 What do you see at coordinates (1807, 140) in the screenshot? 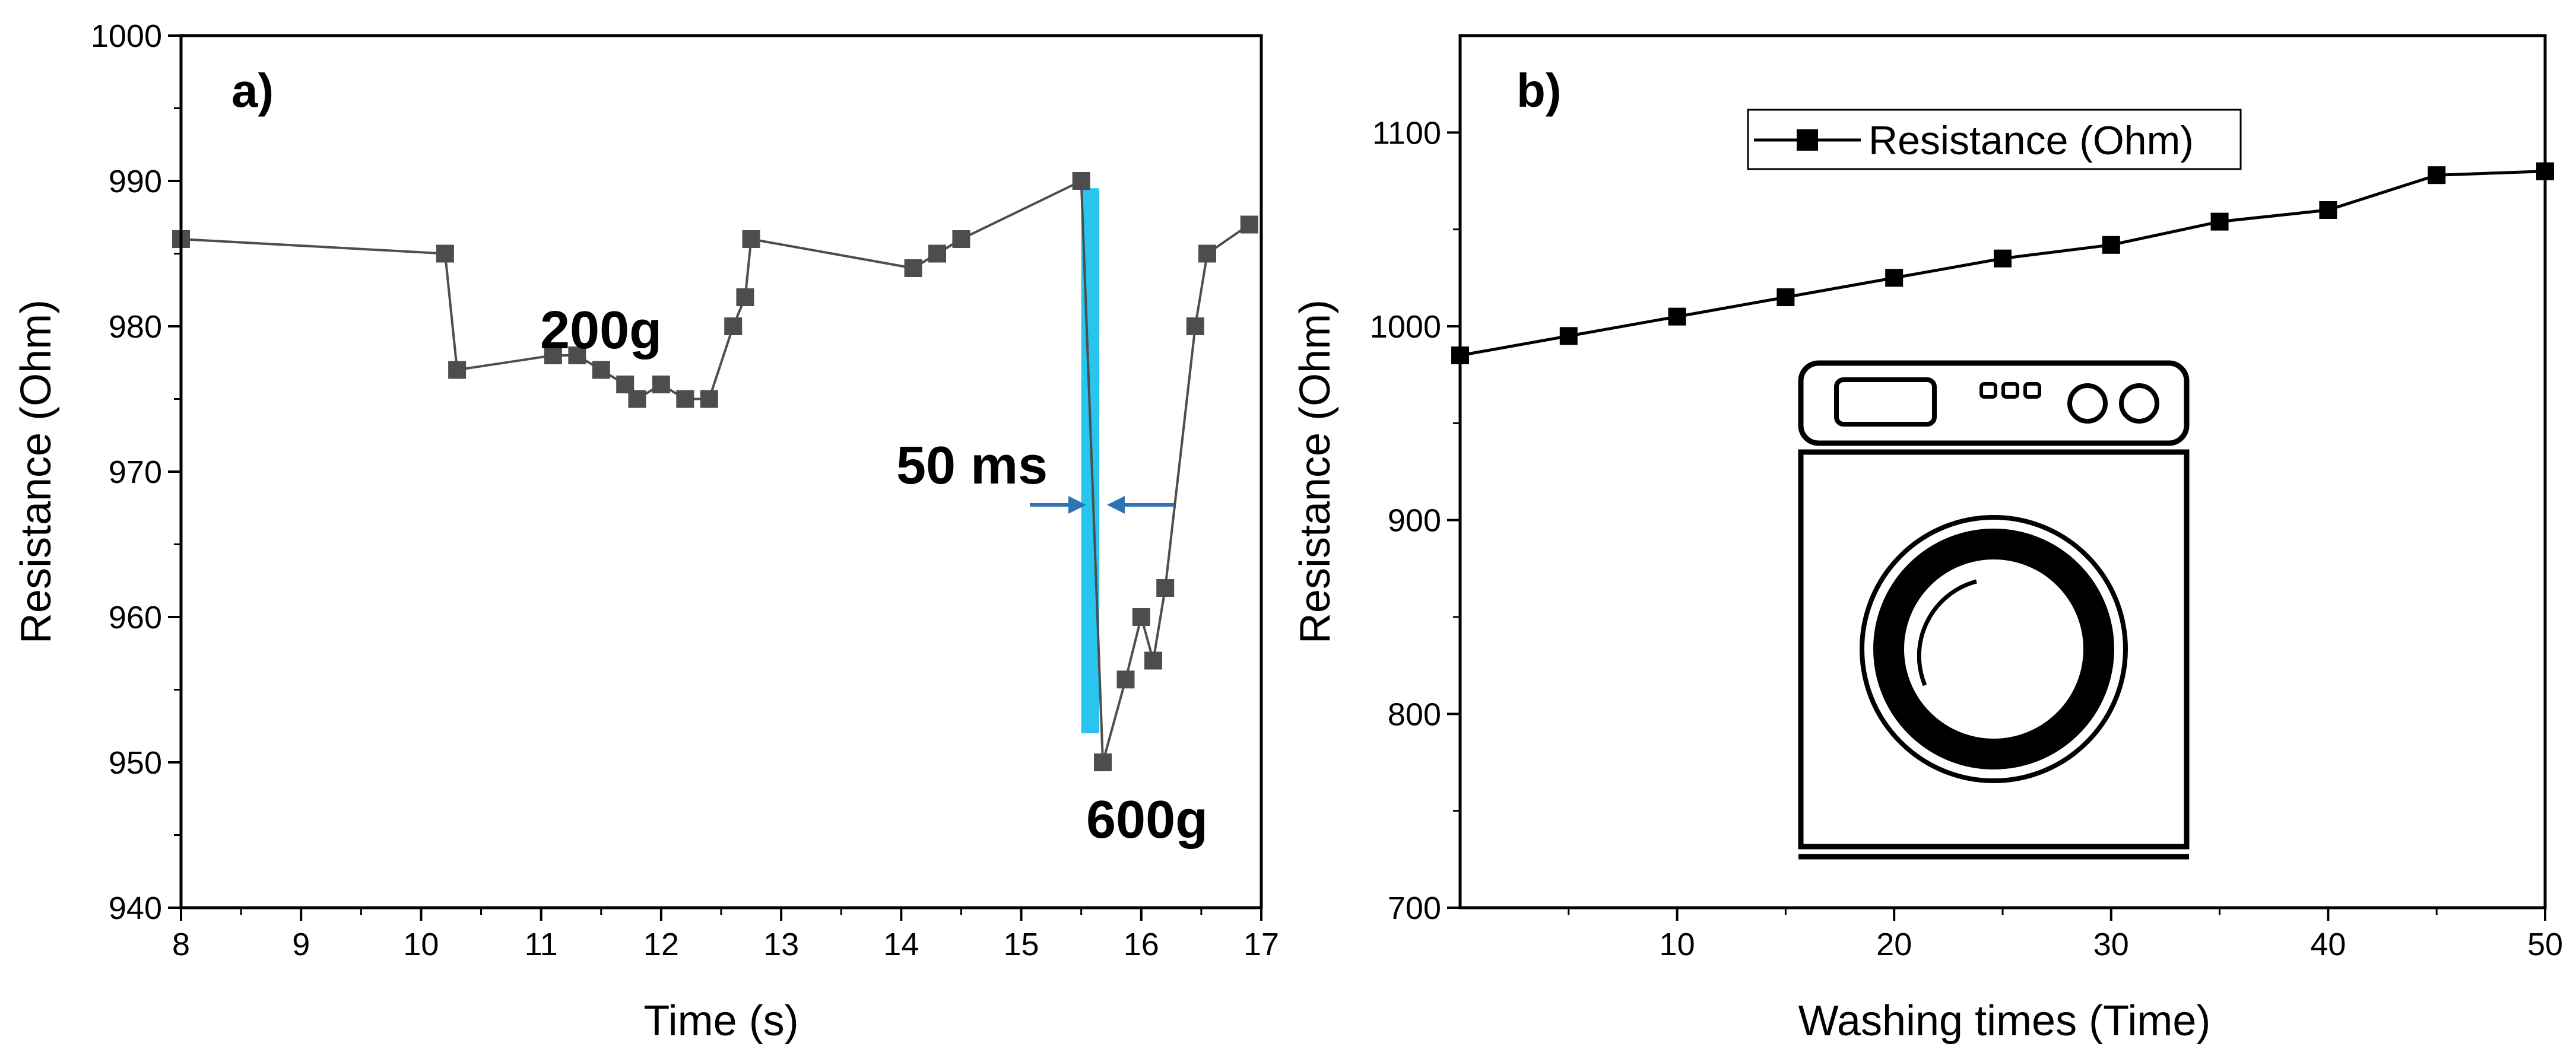
I see `legend-marker` at bounding box center [1807, 140].